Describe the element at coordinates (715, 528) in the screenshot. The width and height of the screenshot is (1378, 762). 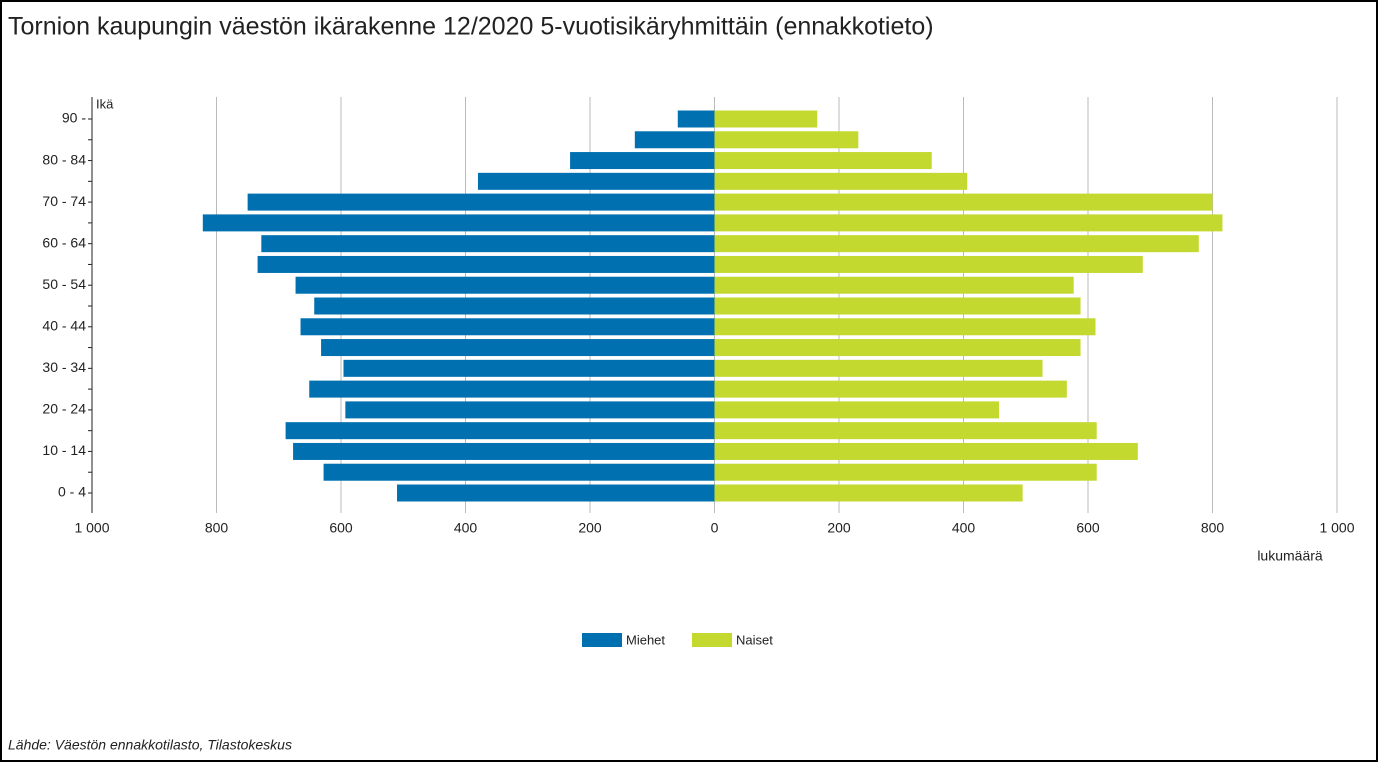
I see `x-tick-label: 0` at that location.